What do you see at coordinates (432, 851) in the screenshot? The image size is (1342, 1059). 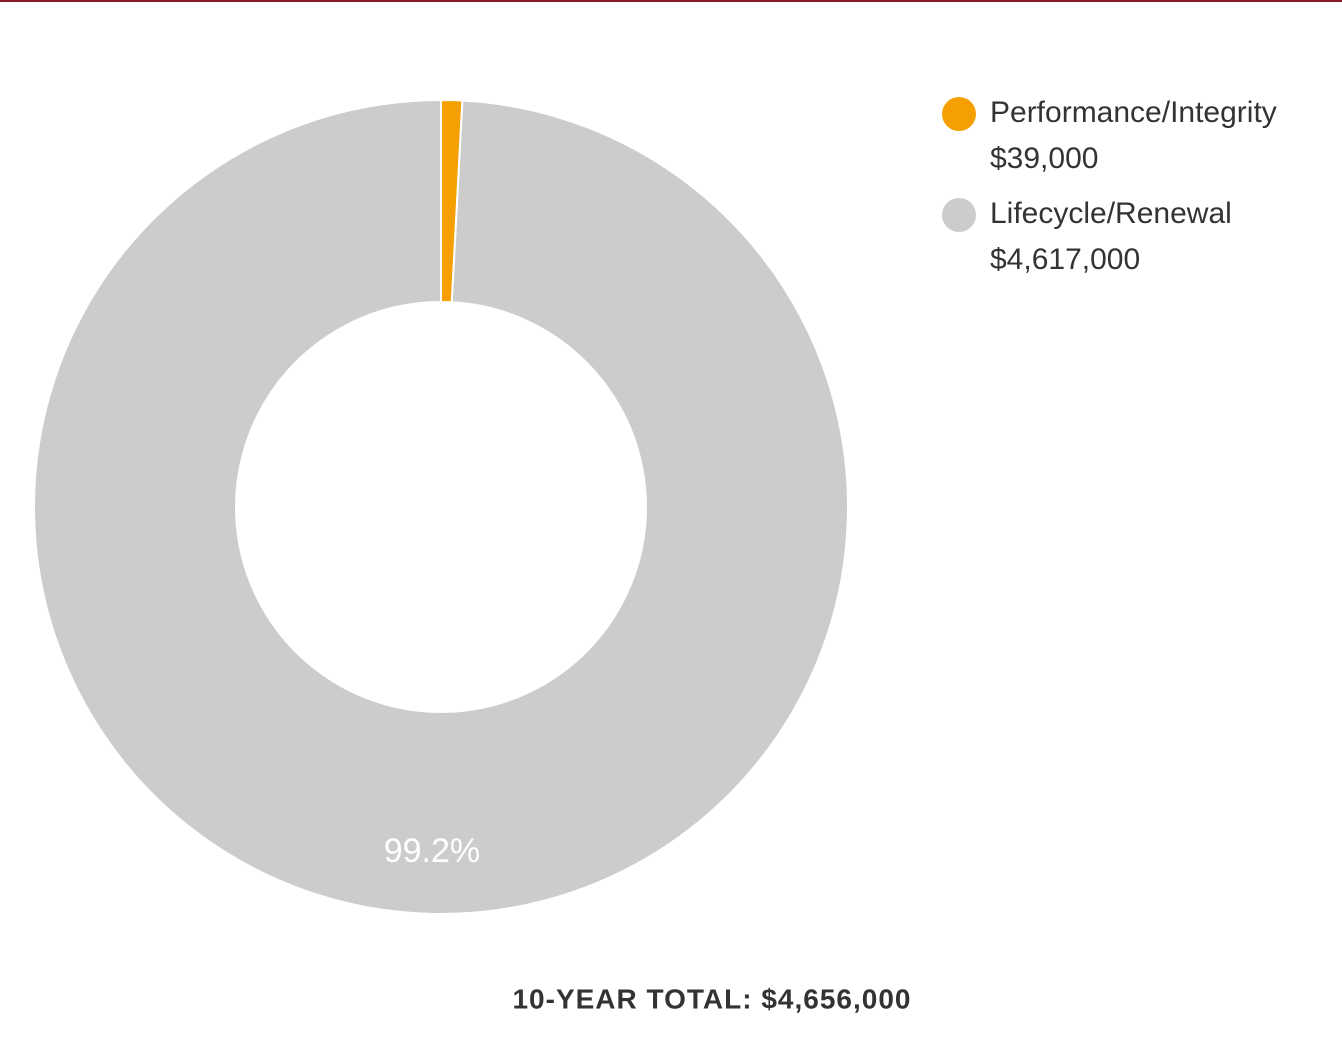 I see `slice-label: 99.2%` at bounding box center [432, 851].